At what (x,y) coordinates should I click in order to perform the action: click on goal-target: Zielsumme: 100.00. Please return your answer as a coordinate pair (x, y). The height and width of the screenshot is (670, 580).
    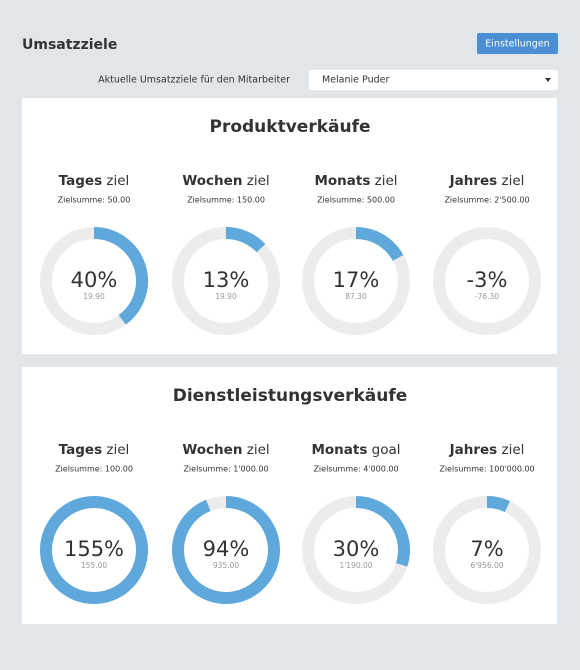
    Looking at the image, I should click on (94, 469).